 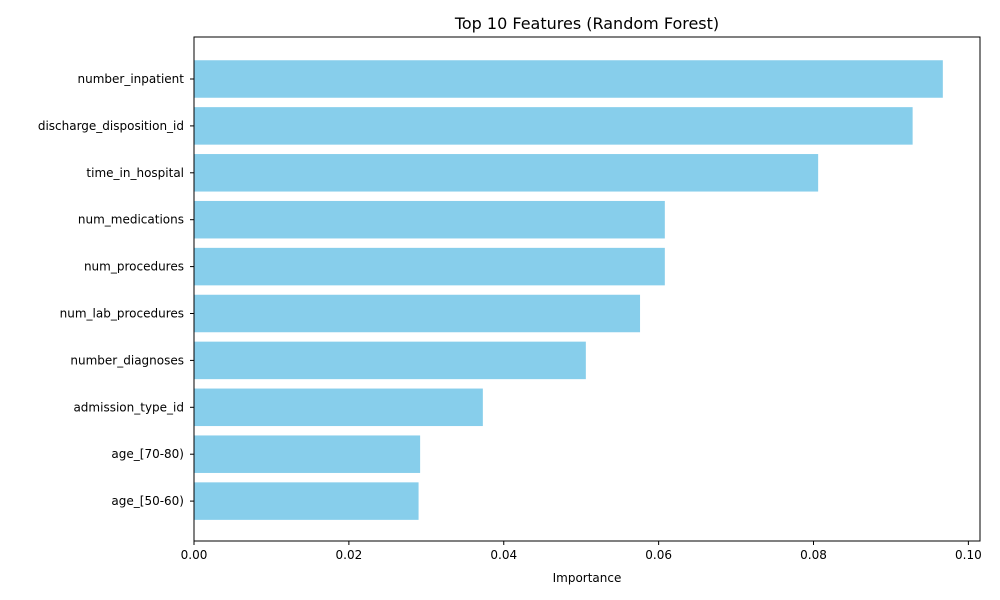 What do you see at coordinates (131, 220) in the screenshot?
I see `y-tick-label: num_medications` at bounding box center [131, 220].